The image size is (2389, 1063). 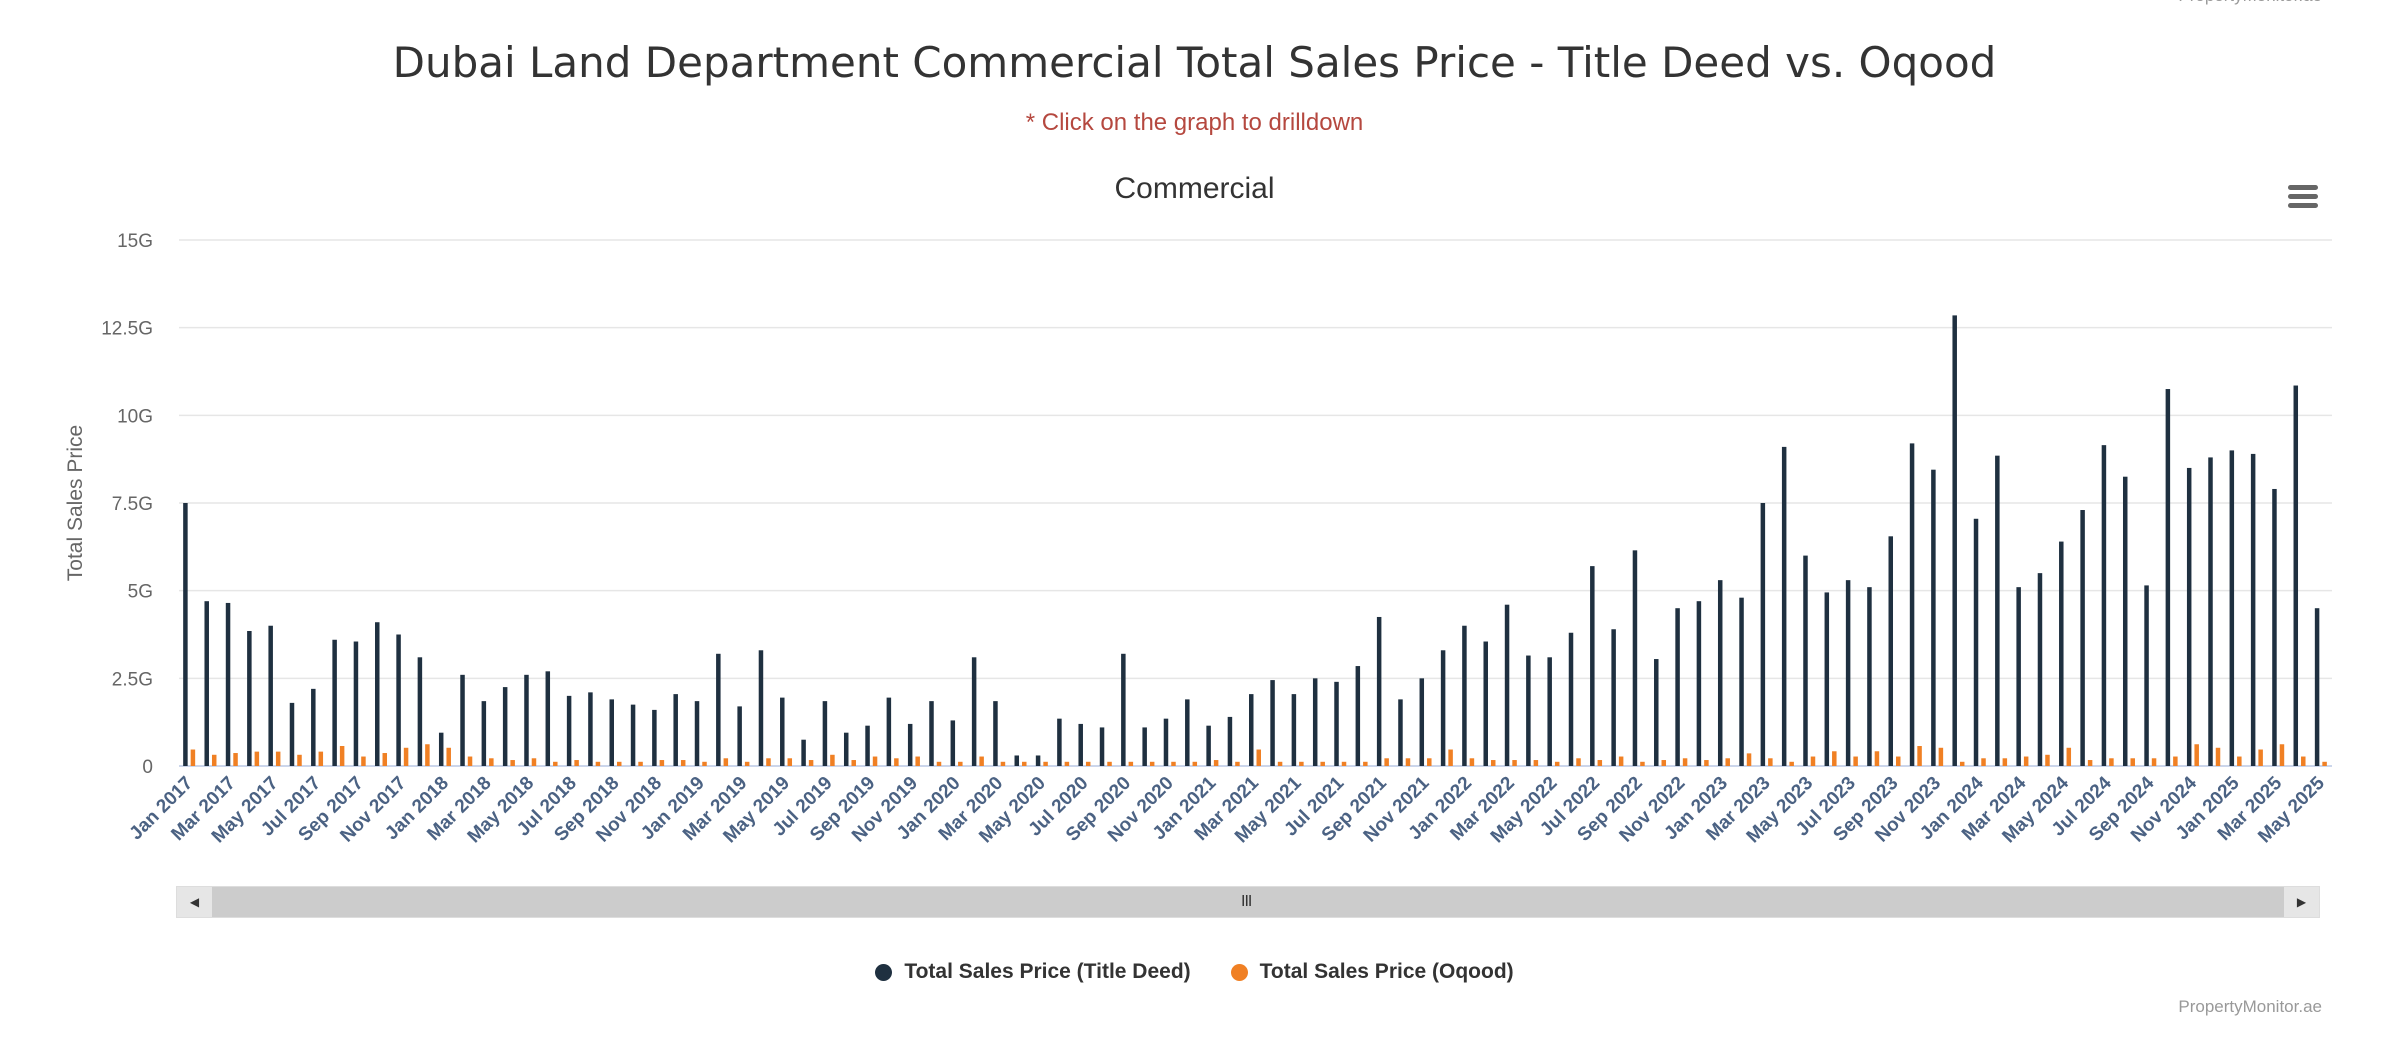 I want to click on scrollbar-grip: III, so click(x=1246, y=901).